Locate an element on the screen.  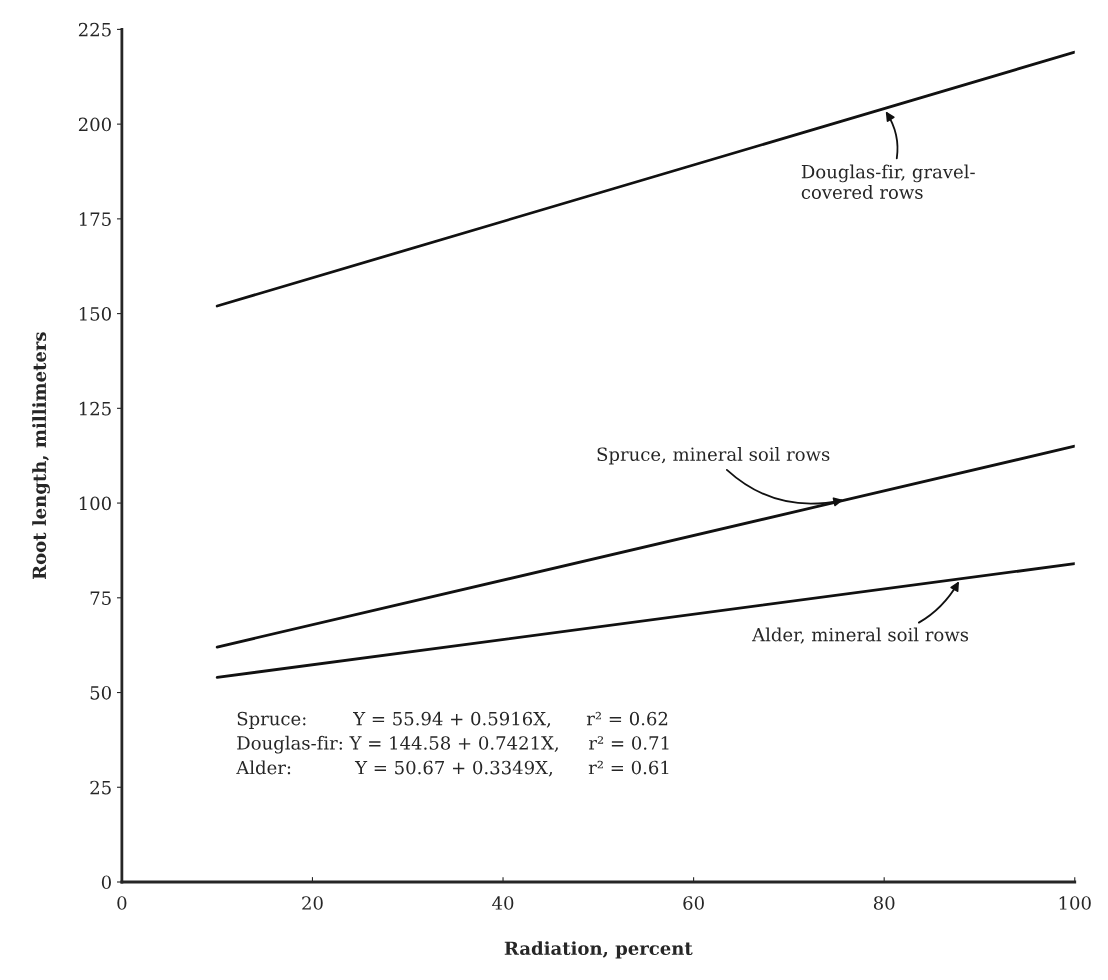
x-tick-label: 20 is located at coordinates (312, 903).